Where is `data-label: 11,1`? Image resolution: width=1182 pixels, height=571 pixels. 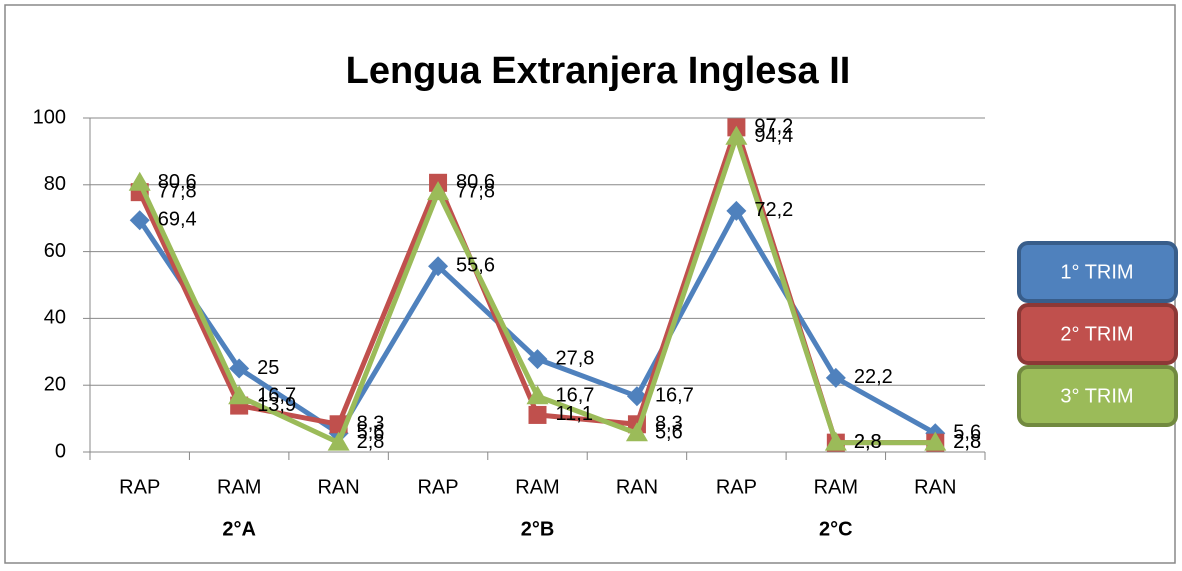
data-label: 11,1 is located at coordinates (574, 414).